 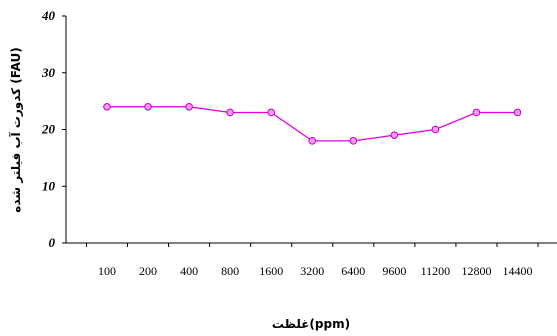 I want to click on x-axis-title: غلظت(ppm), so click(x=311, y=324).